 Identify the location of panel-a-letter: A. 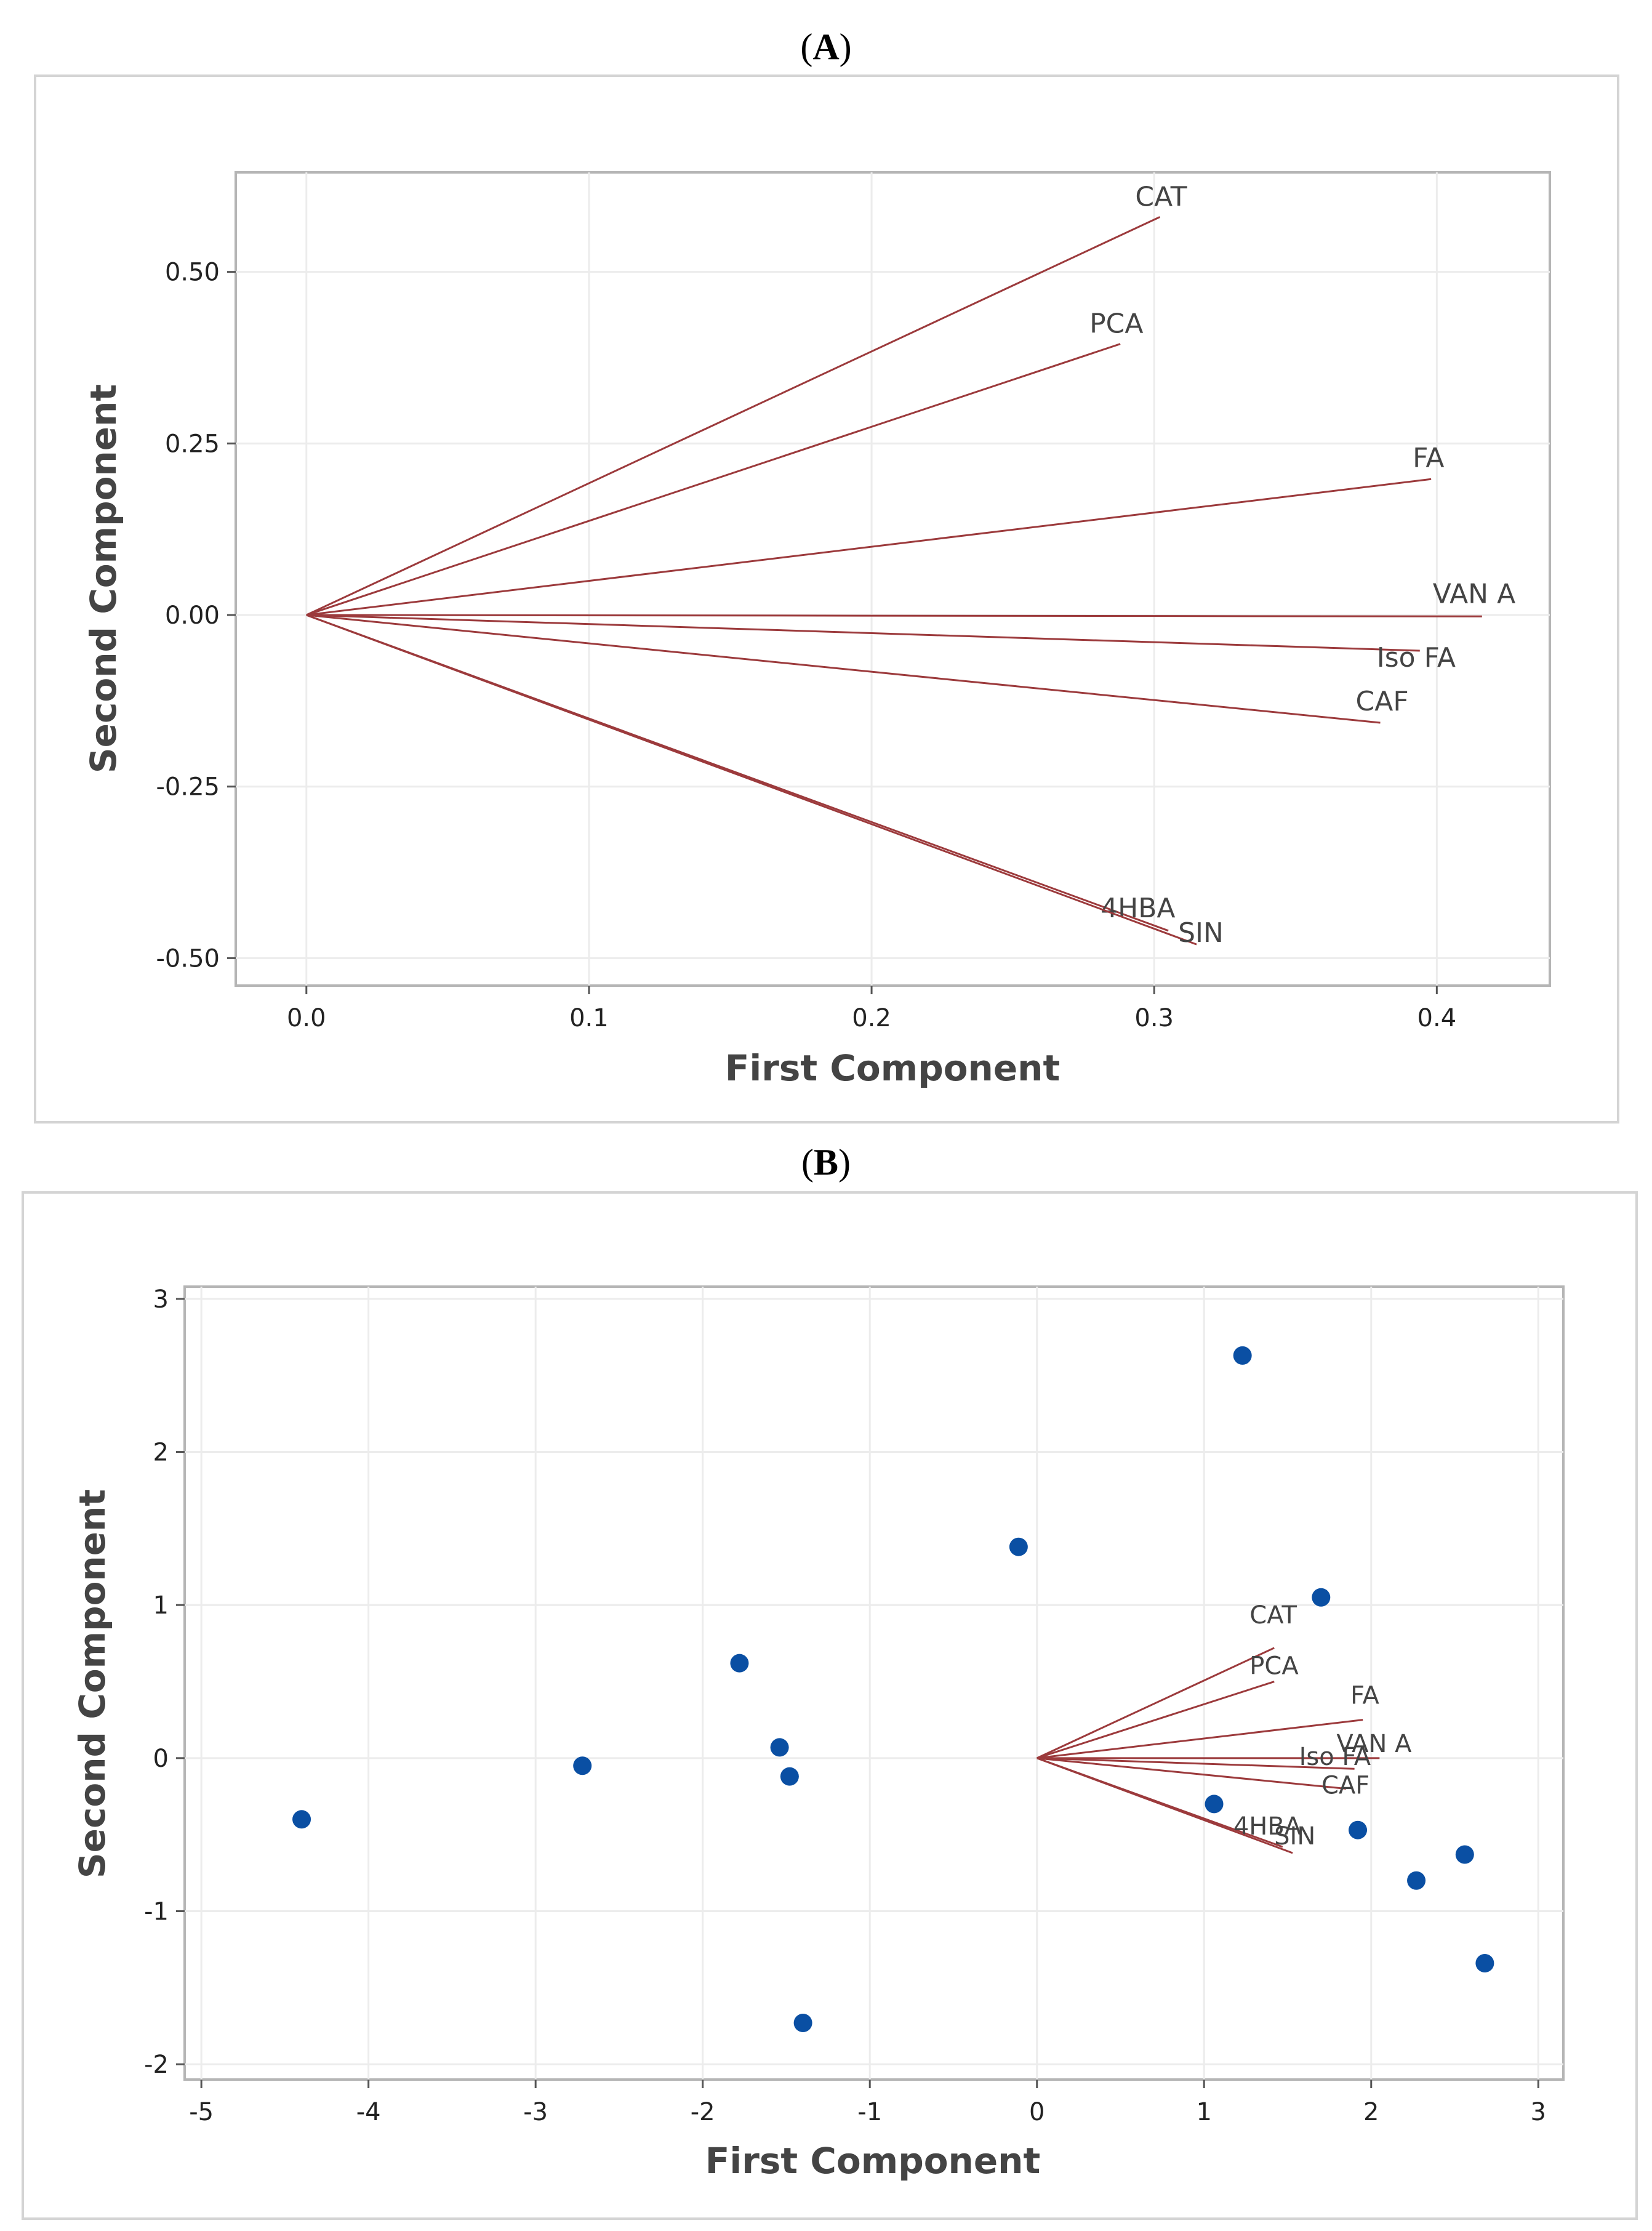
(825, 46).